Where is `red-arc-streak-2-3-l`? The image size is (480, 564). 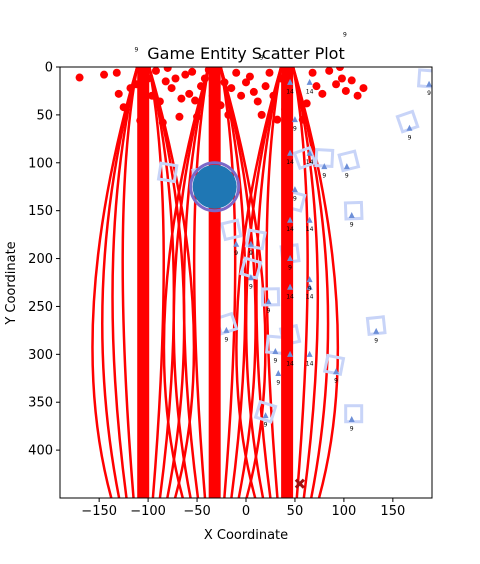 red-arc-streak-2-3-l is located at coordinates (259, 282).